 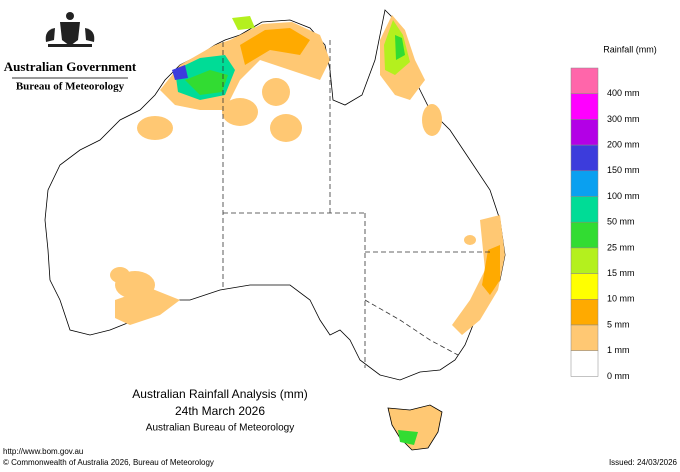 What do you see at coordinates (643, 462) in the screenshot?
I see `issued: Issued: 24/03/2026` at bounding box center [643, 462].